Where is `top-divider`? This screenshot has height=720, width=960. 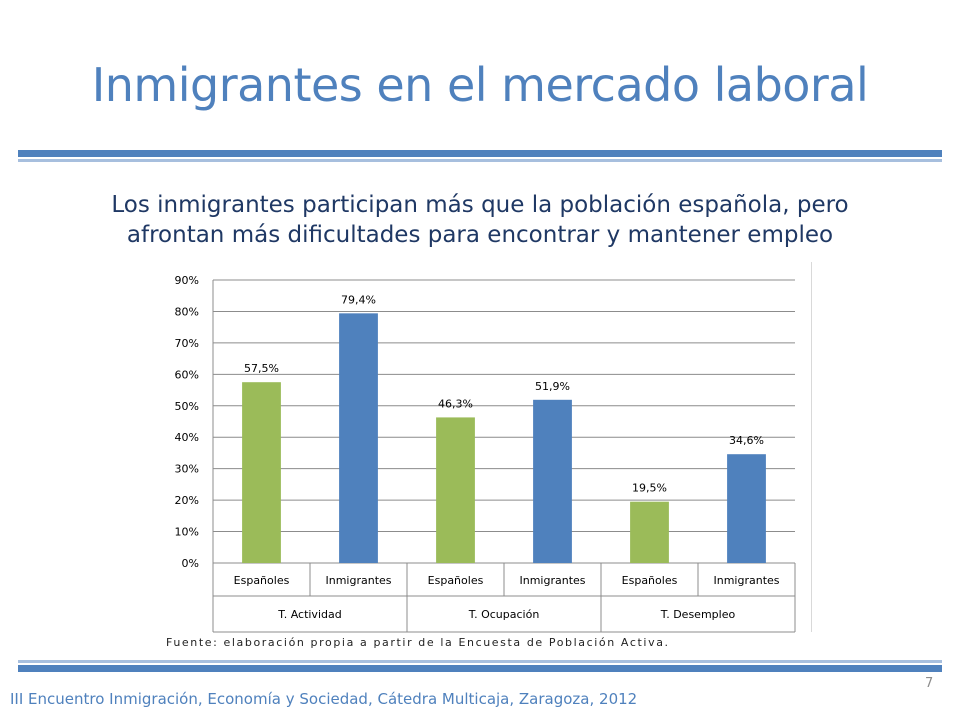 top-divider is located at coordinates (480, 156).